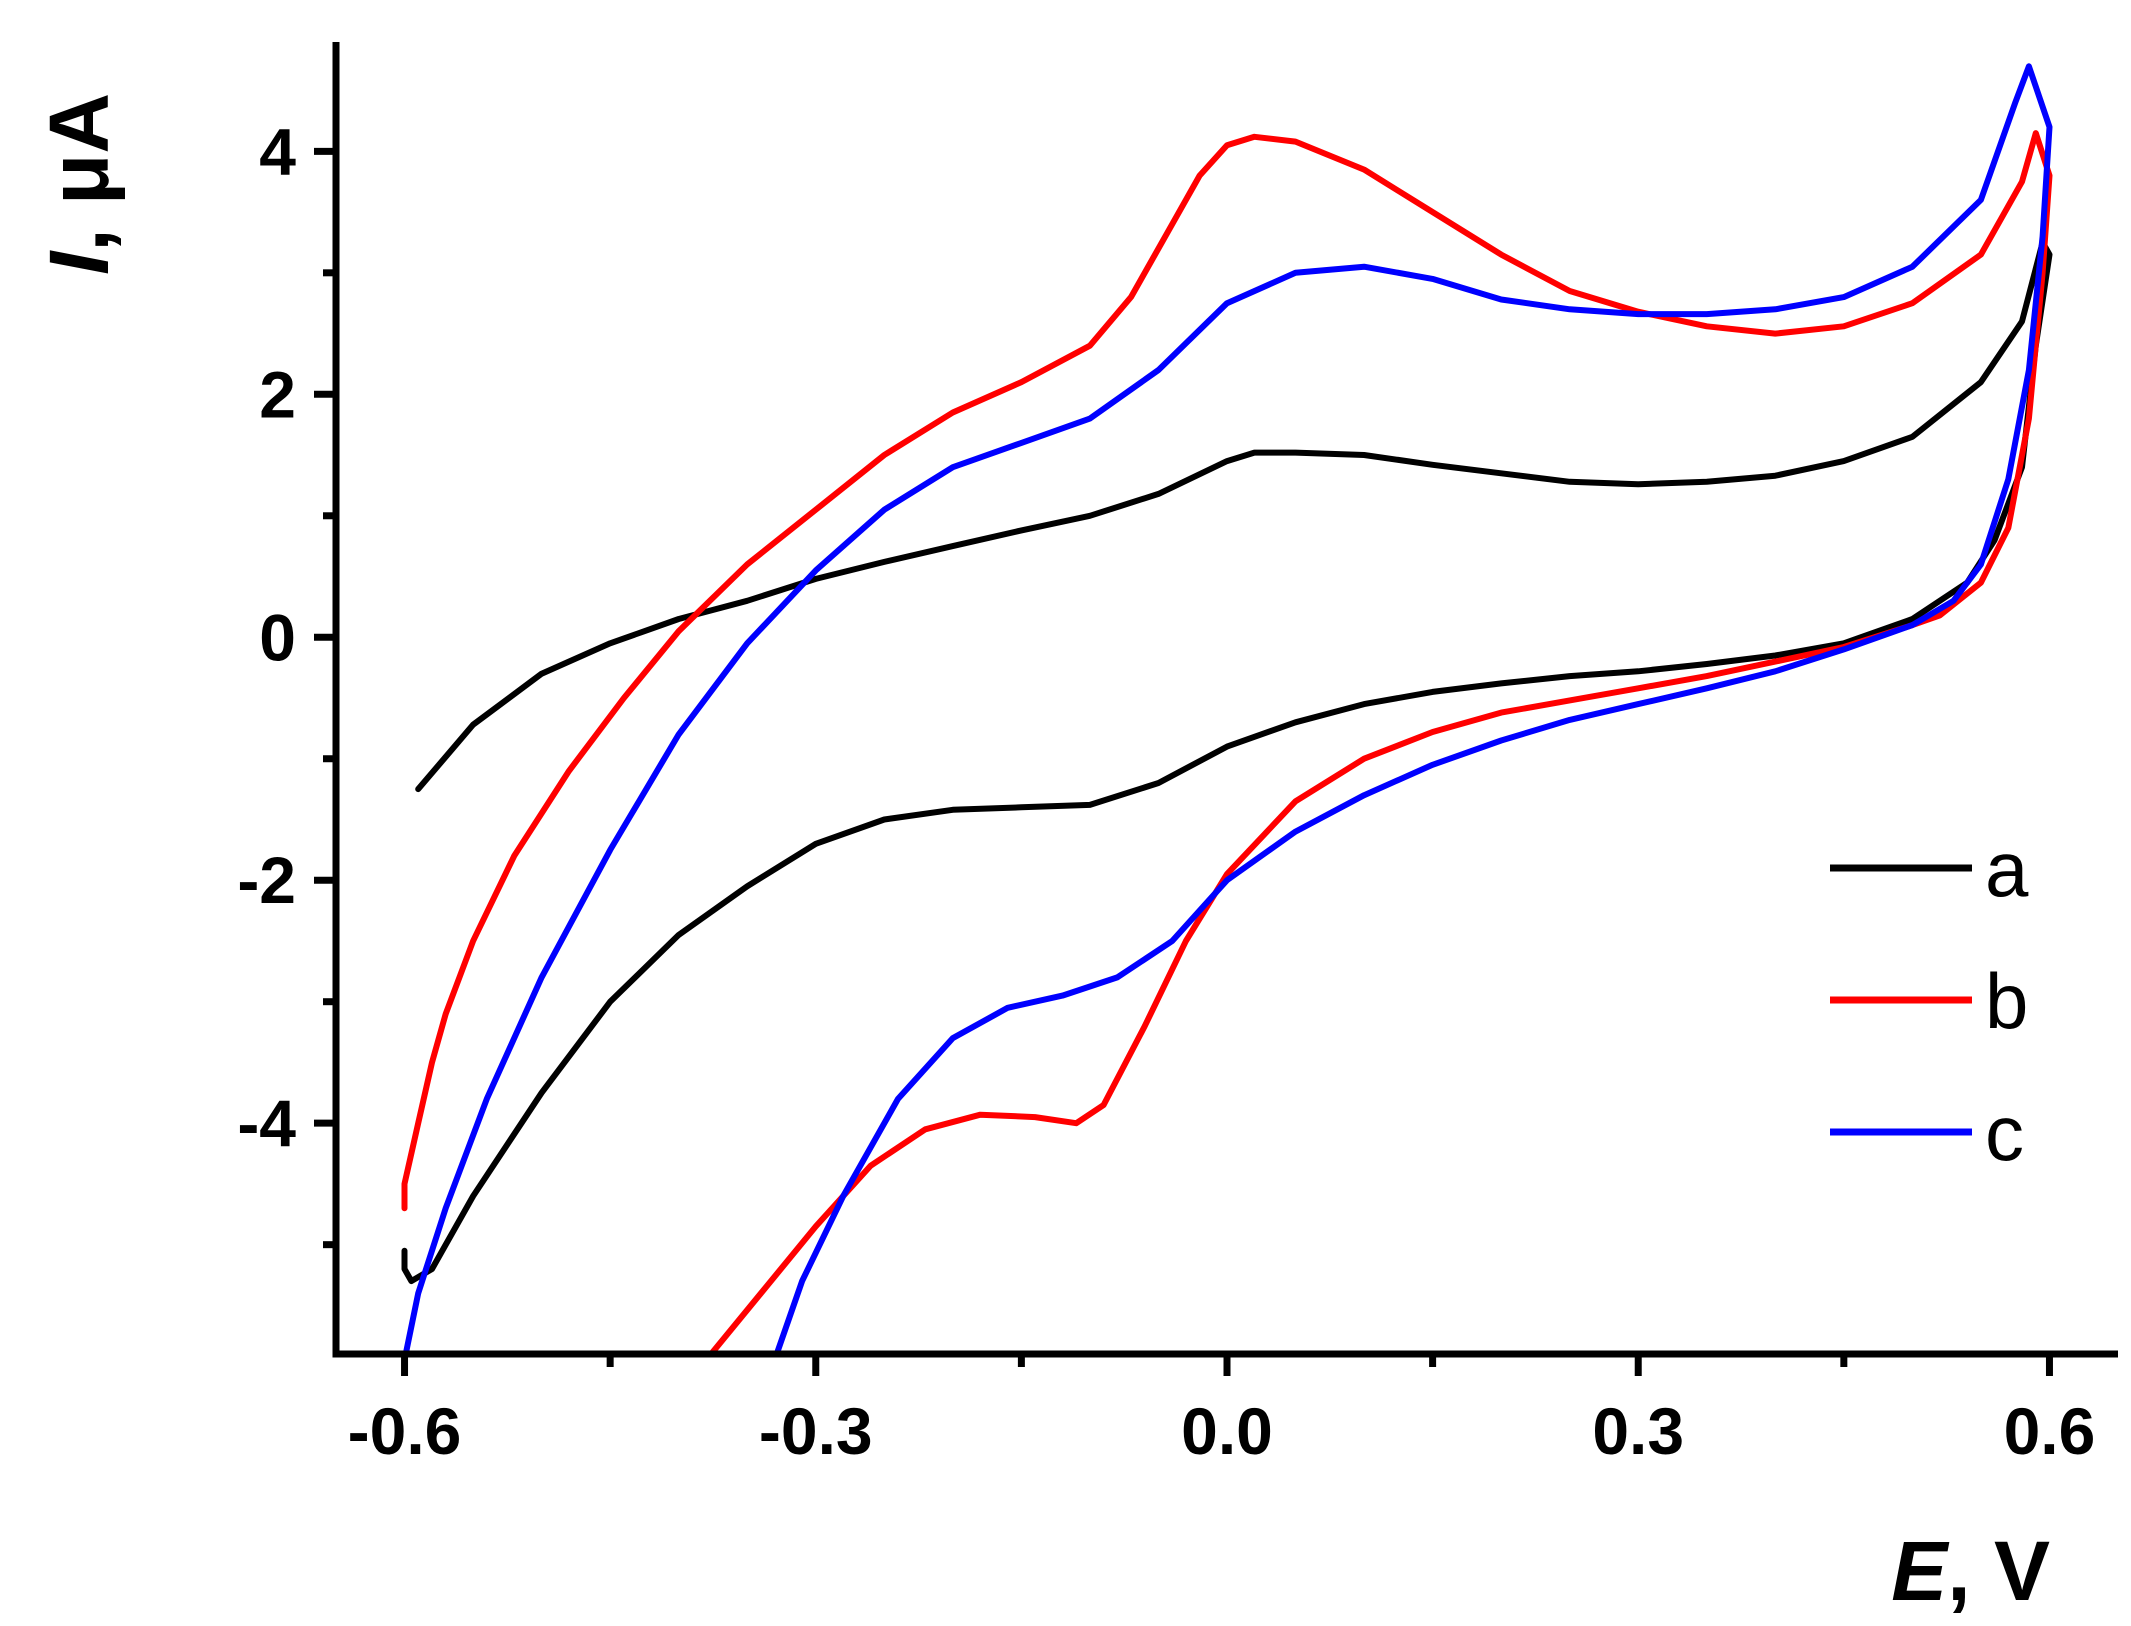 This screenshot has height=1626, width=2131. Describe the element at coordinates (79, 172) in the screenshot. I see `y-axis-unit: , μA` at that location.